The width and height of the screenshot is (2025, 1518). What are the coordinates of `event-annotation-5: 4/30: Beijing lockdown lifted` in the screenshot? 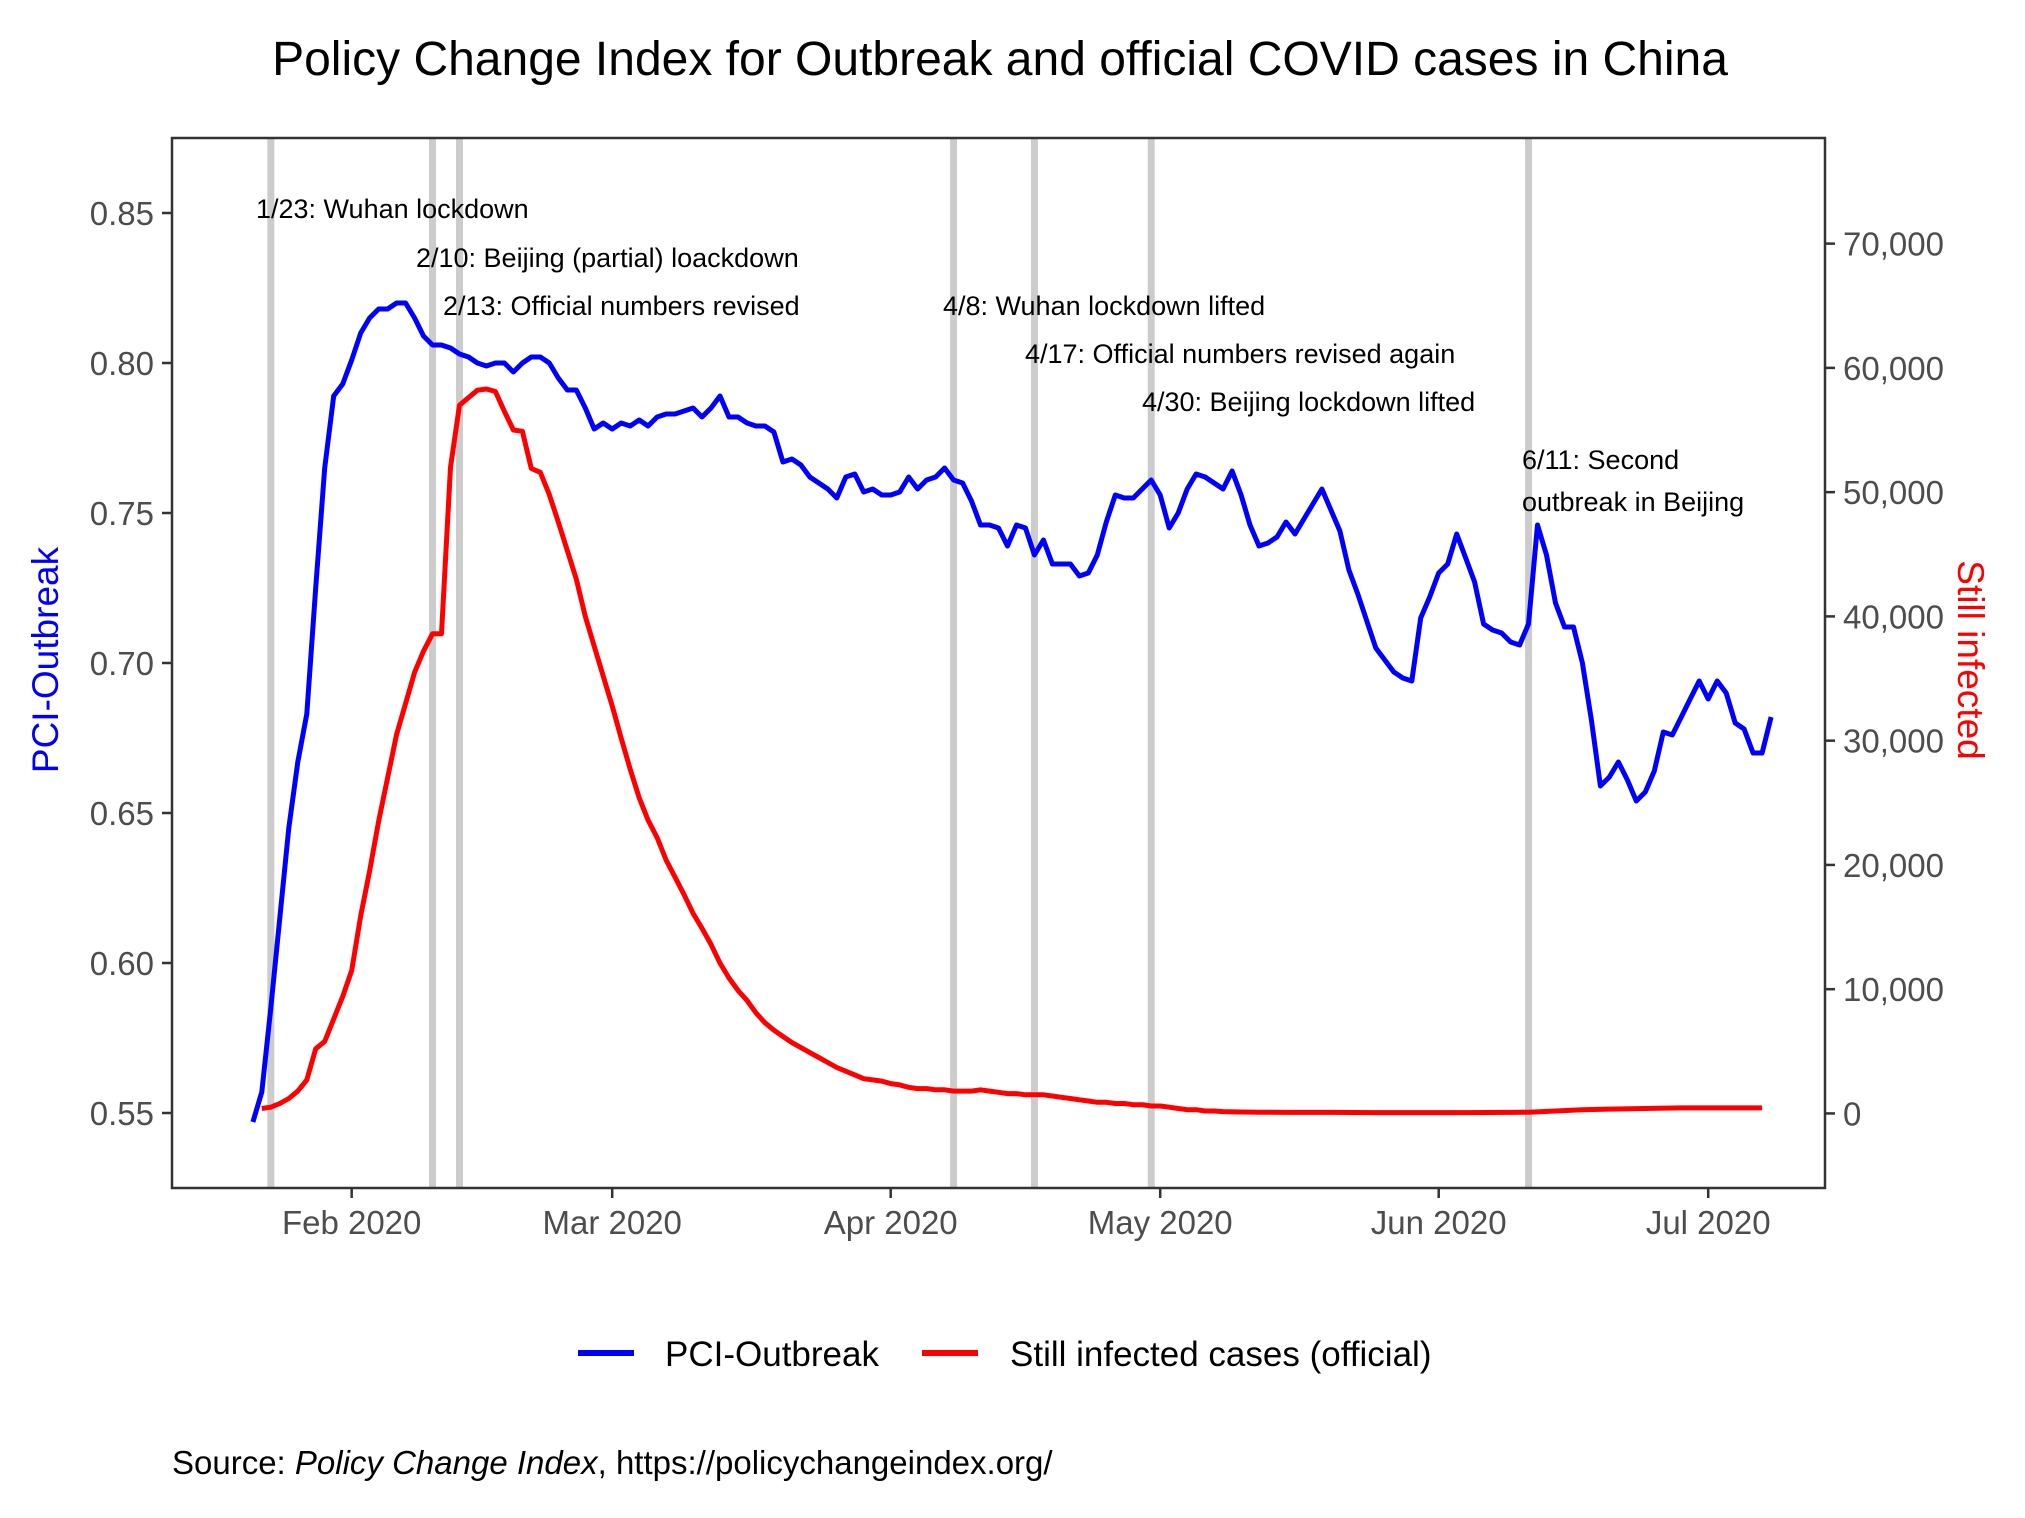 It's located at (1308, 402).